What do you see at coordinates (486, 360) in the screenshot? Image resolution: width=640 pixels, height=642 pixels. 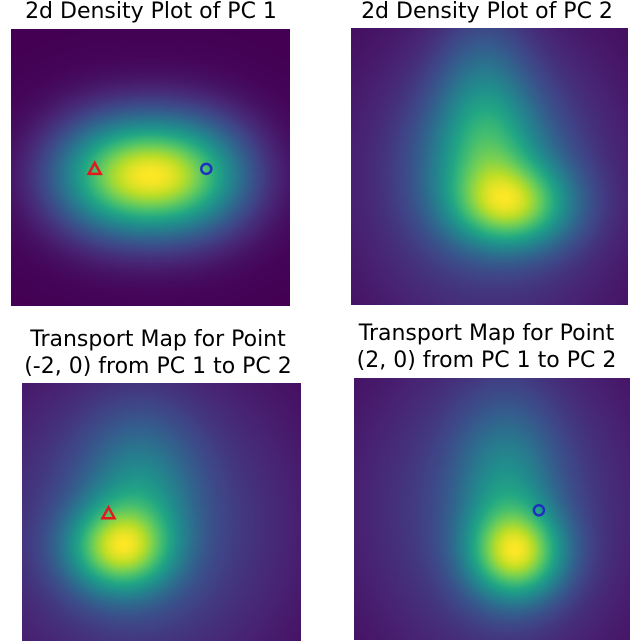 I see `plot-subtitle-transport-pos2: (2, 0) from PC 1 to PC 2` at bounding box center [486, 360].